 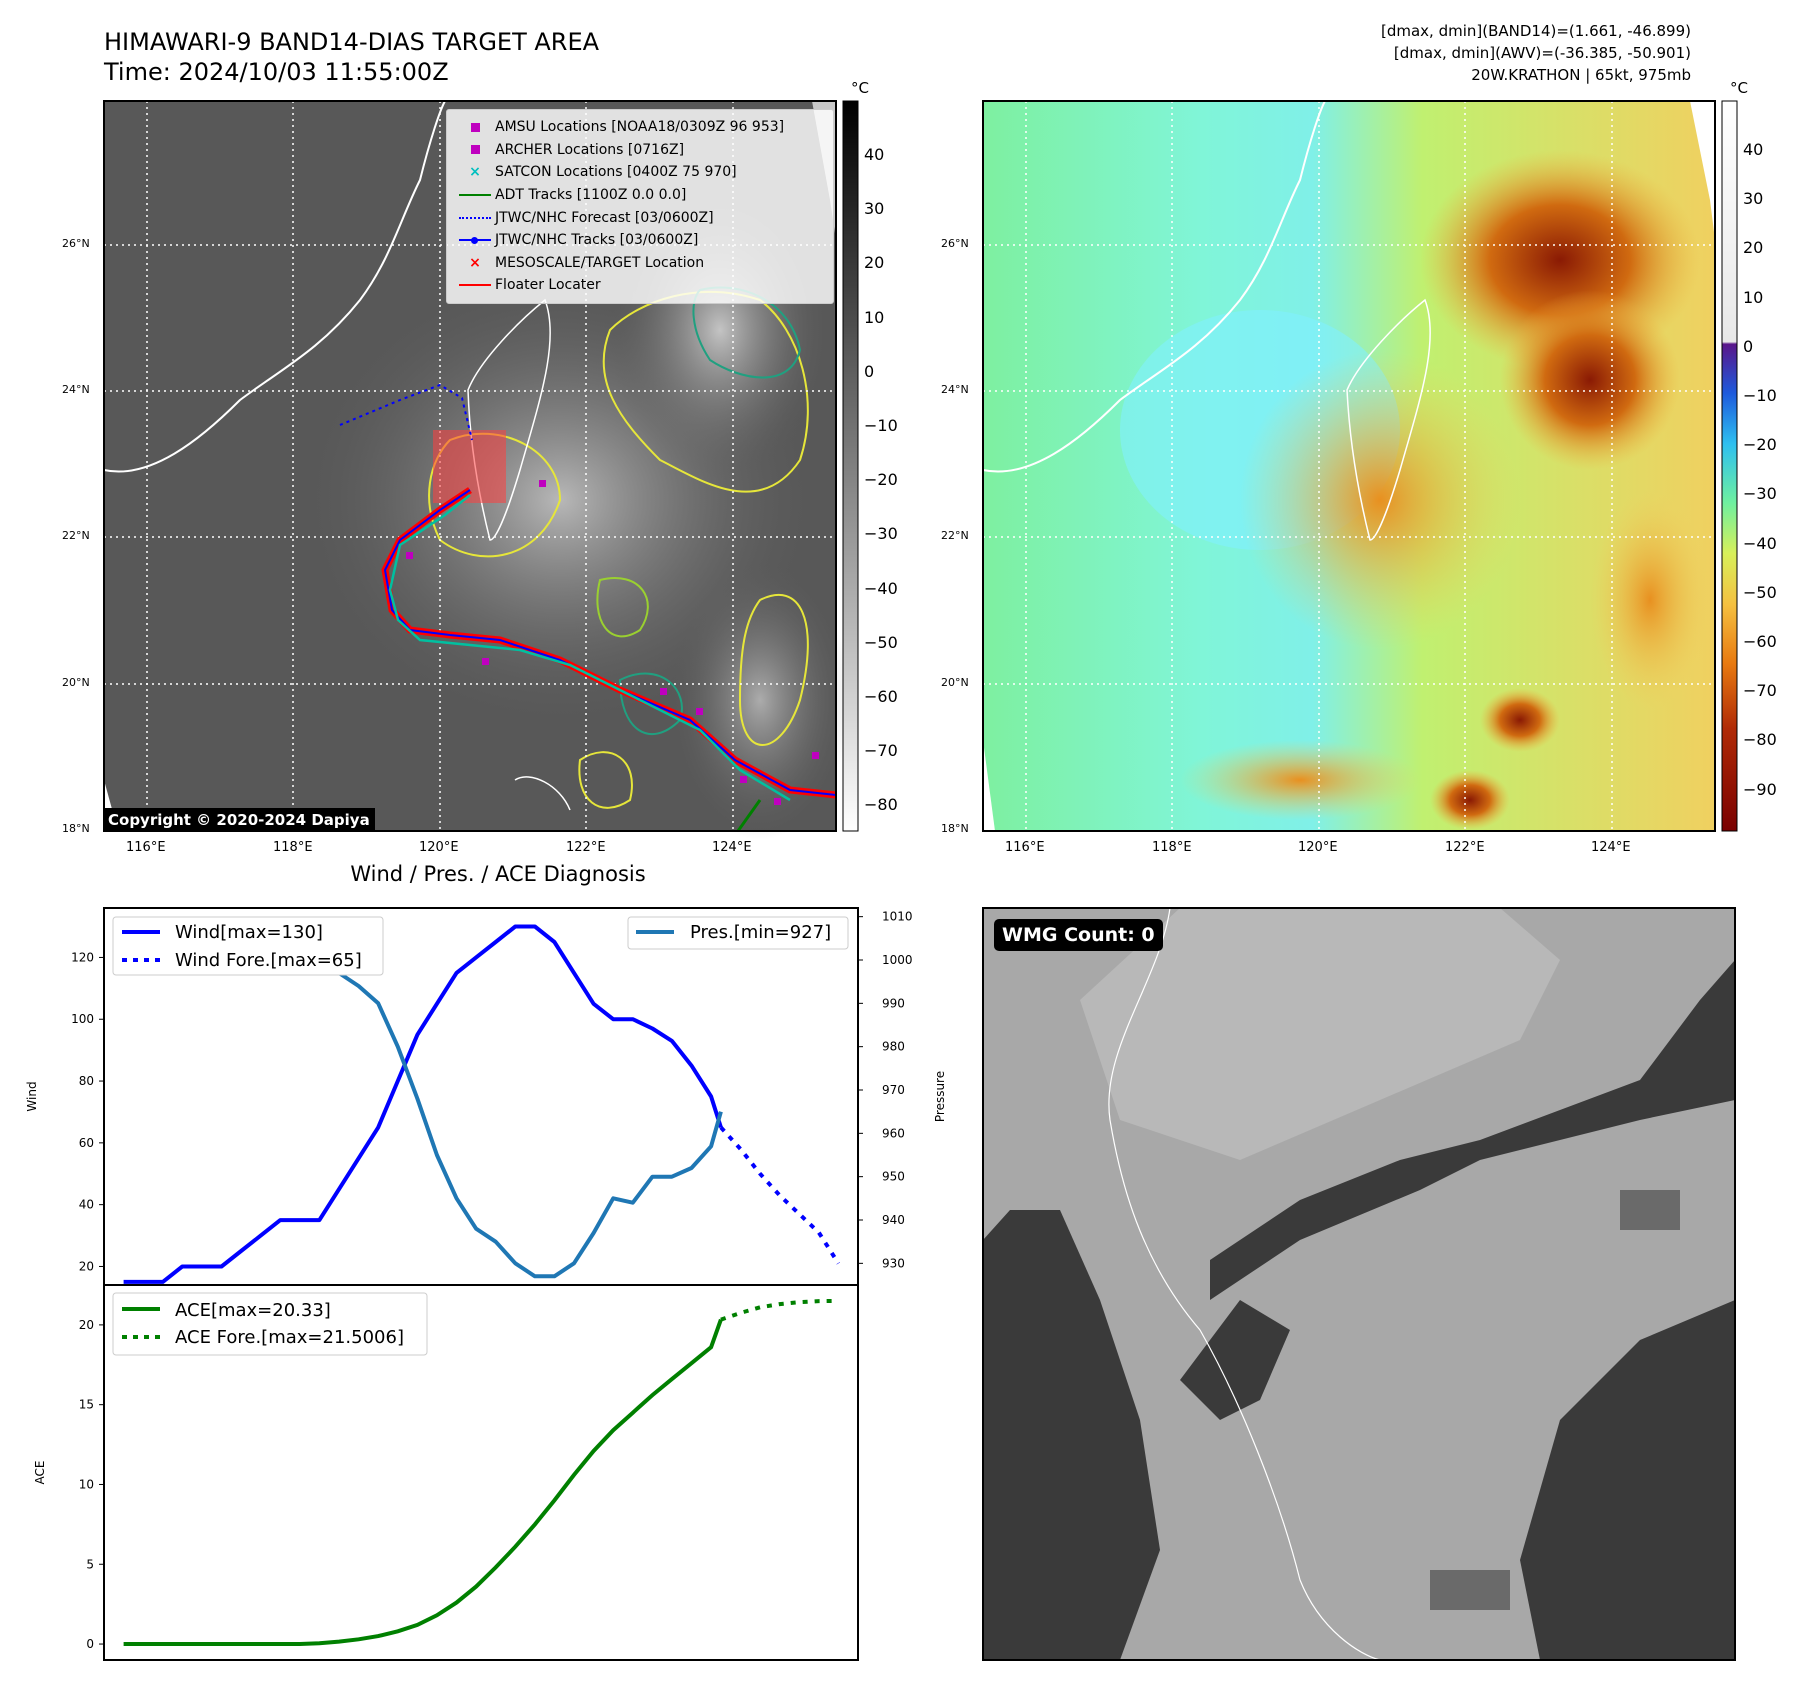 I want to click on map2-xtick: 118°E, so click(x=1172, y=847).